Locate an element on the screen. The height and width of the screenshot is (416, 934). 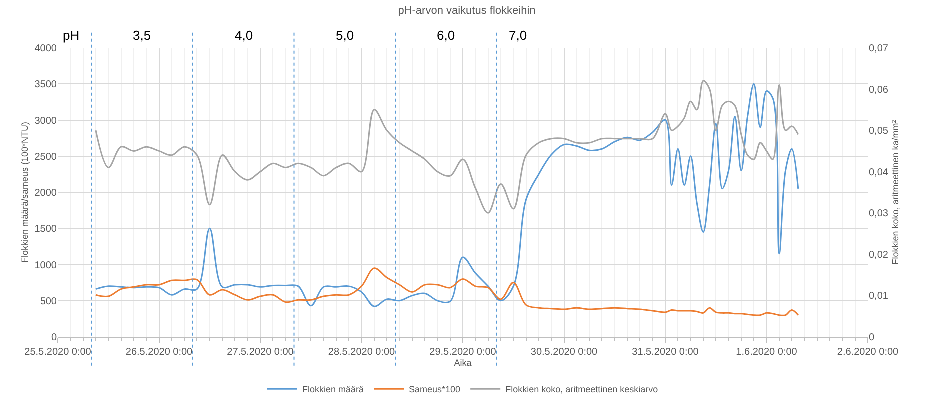
x-tick-label: 27.5.2020 0:00 is located at coordinates (260, 352).